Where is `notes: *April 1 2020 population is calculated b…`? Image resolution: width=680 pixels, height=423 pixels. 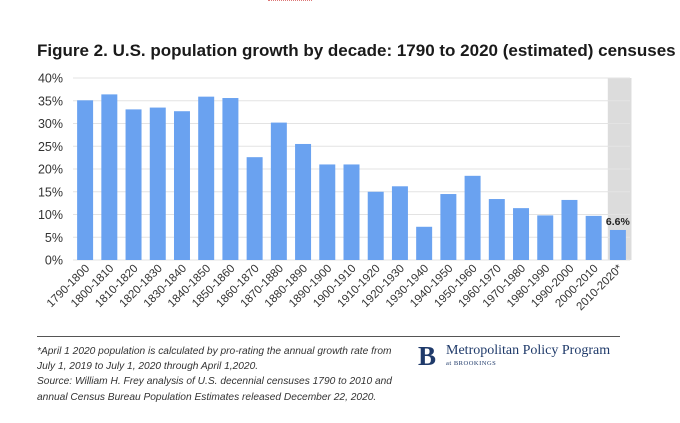 notes: *April 1 2020 population is calculated b… is located at coordinates (219, 374).